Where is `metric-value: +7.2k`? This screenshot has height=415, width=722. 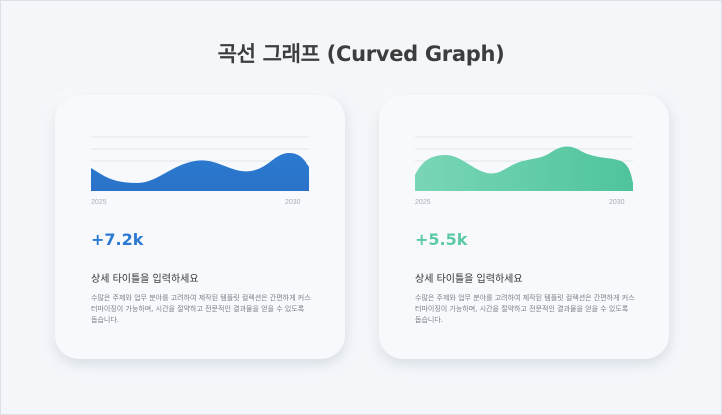 metric-value: +7.2k is located at coordinates (117, 239).